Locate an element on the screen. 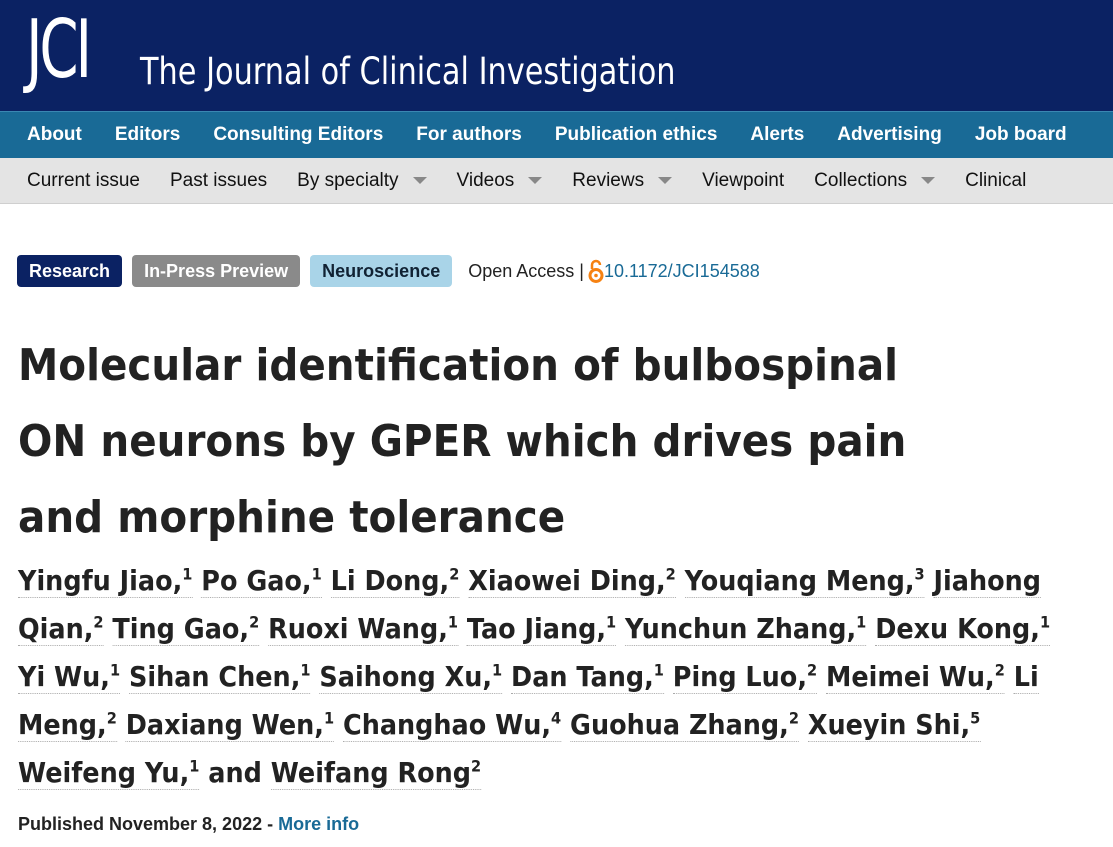 The height and width of the screenshot is (847, 1113). more-info-link: More info is located at coordinates (319, 824).